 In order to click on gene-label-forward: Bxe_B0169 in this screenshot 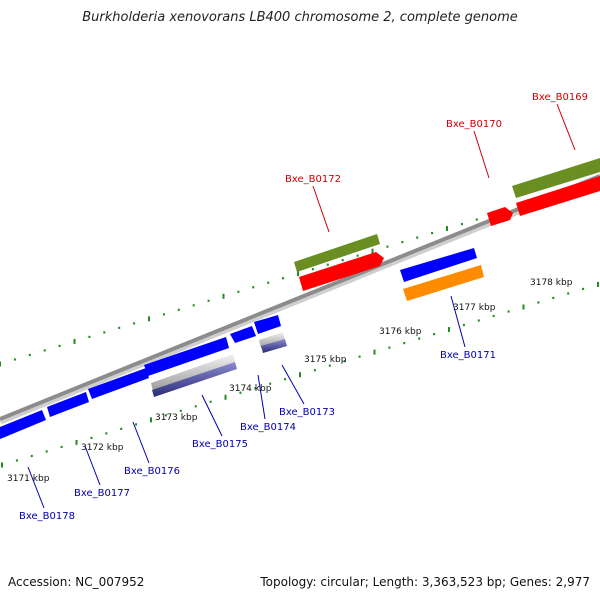, I will do `click(560, 97)`.